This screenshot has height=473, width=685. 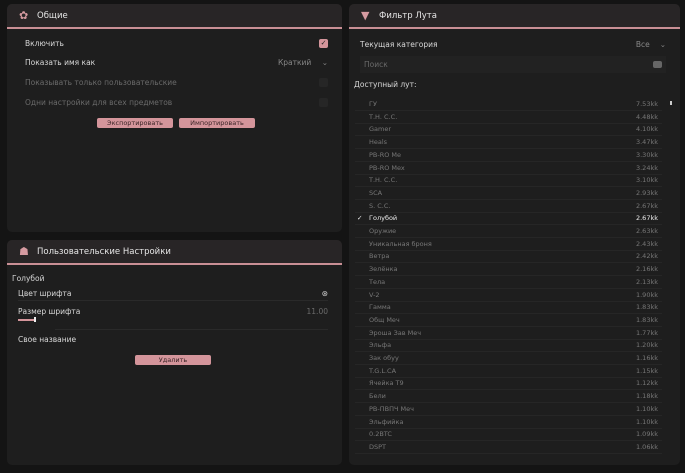 I want to click on search-toggle-icon, so click(x=657, y=64).